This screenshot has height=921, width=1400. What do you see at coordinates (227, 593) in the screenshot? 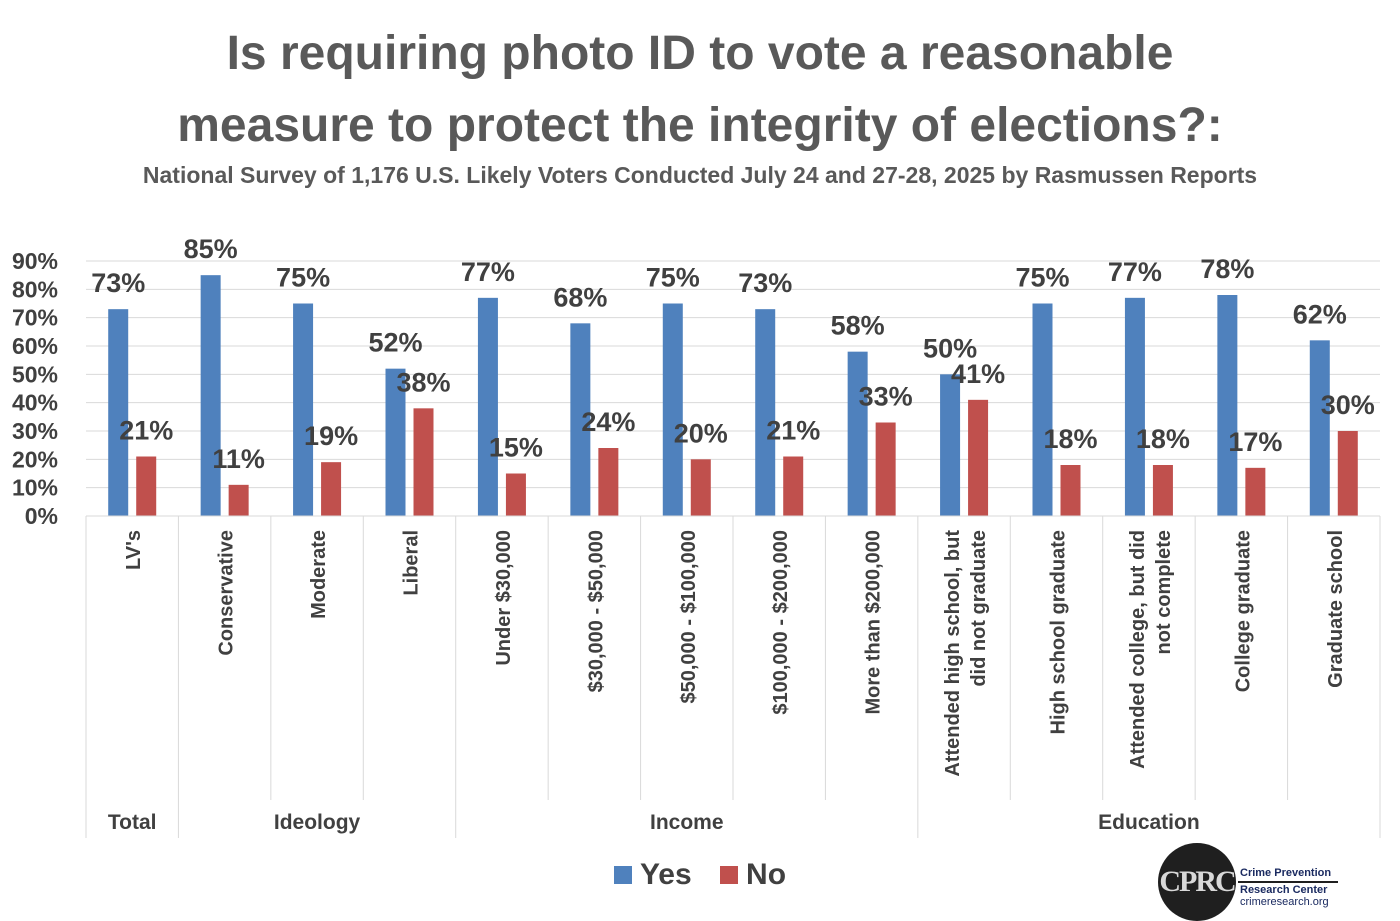
I see `category-label: Conservative` at bounding box center [227, 593].